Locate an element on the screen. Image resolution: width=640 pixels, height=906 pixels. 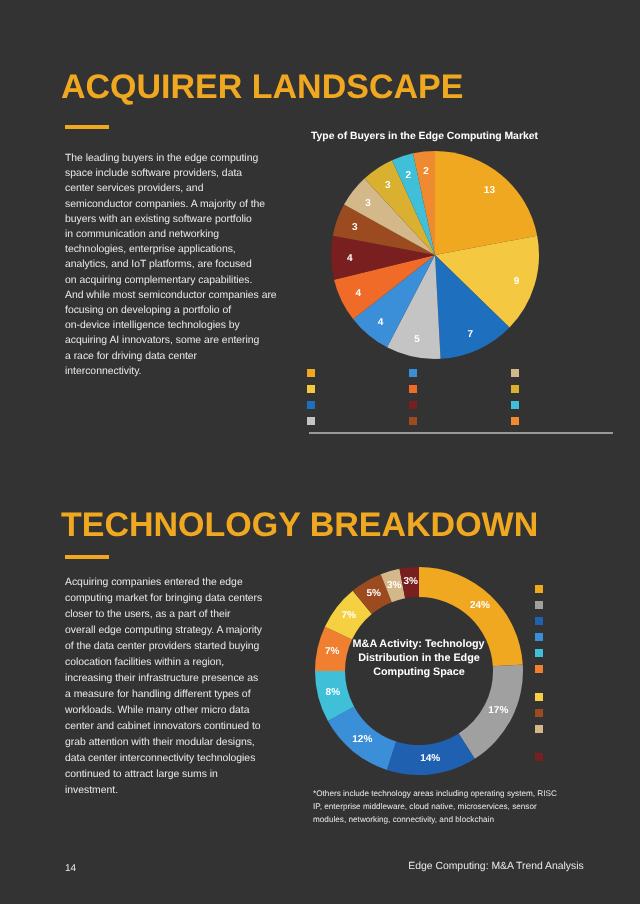
chart-title: TECHNOLOGY BREAKDOWN is located at coordinates (300, 525).